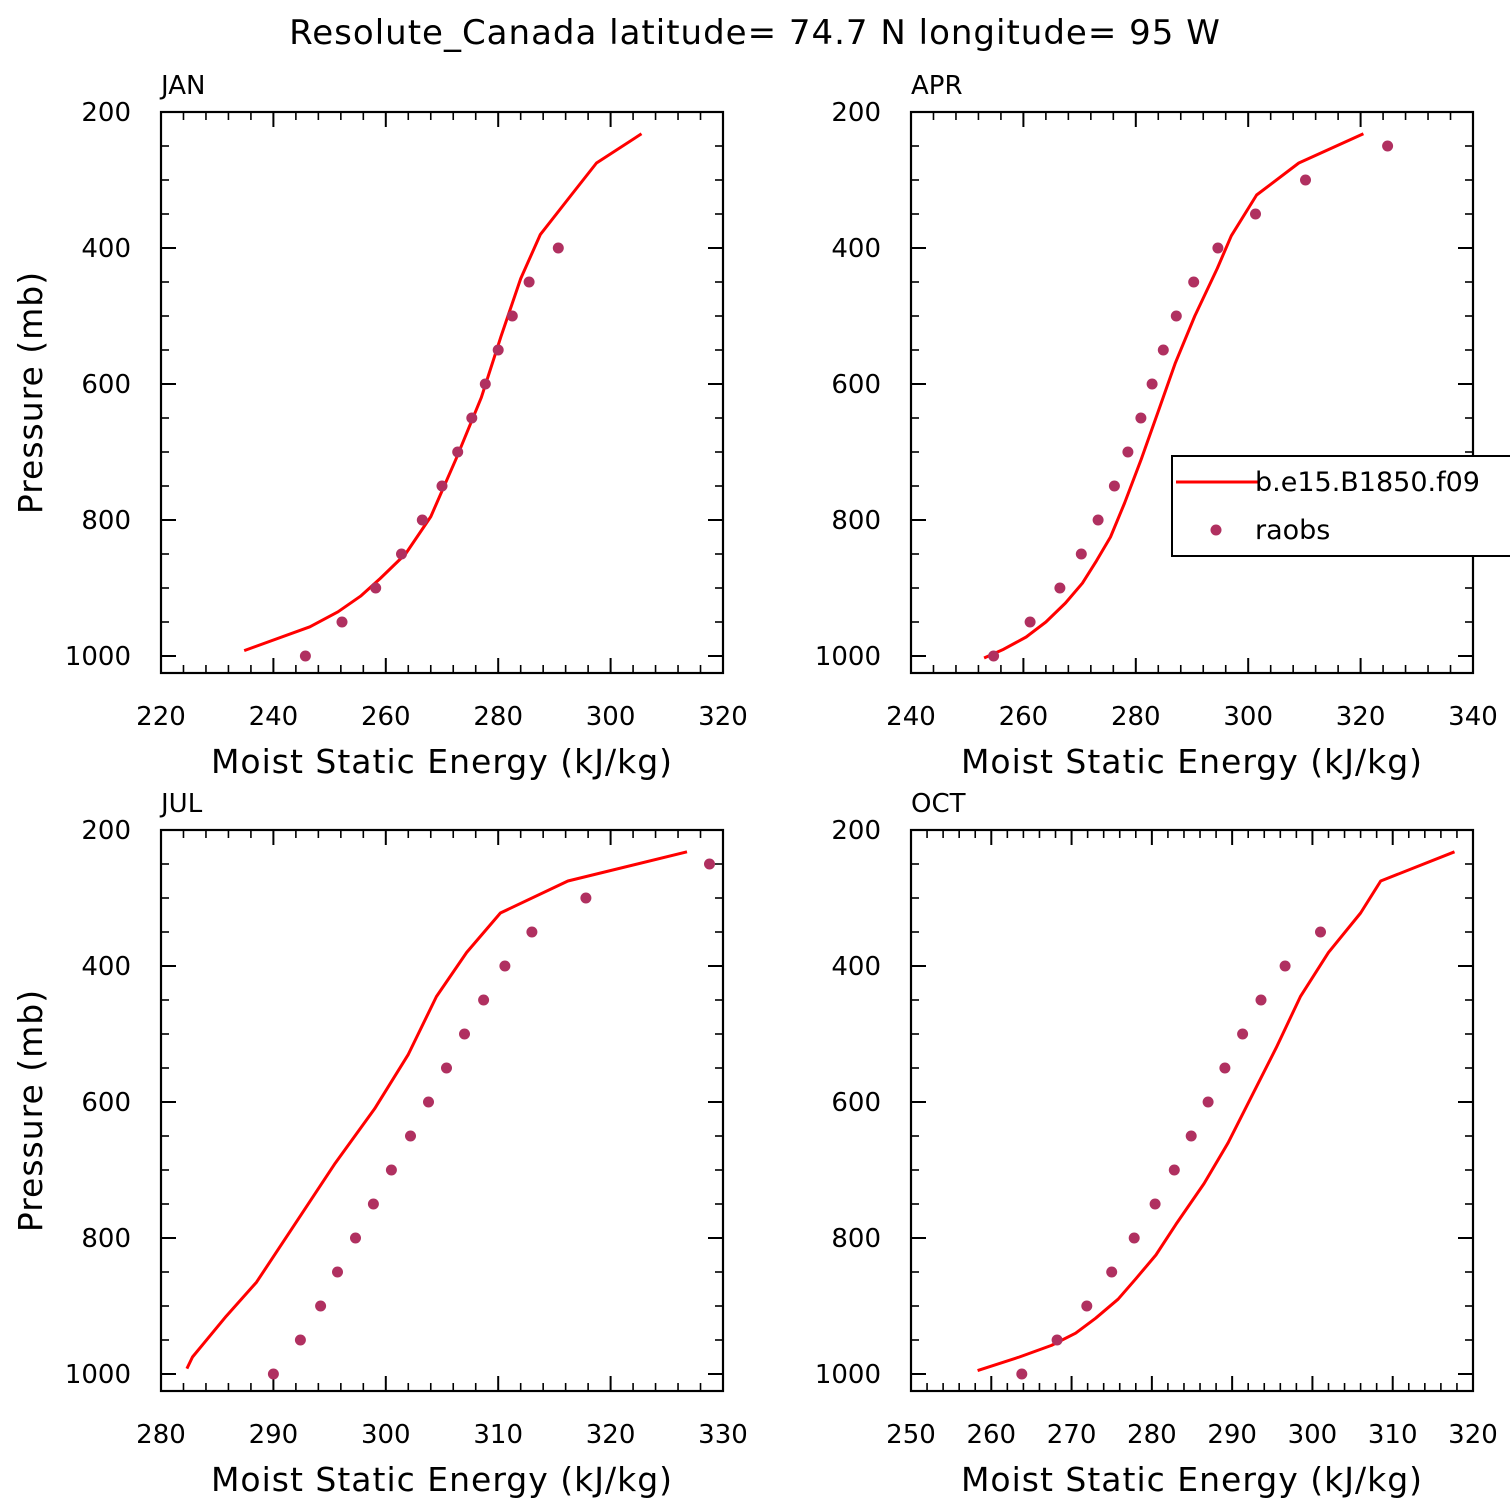 The height and width of the screenshot is (1510, 1510). What do you see at coordinates (1216, 1111) in the screenshot?
I see `oct-model-line` at bounding box center [1216, 1111].